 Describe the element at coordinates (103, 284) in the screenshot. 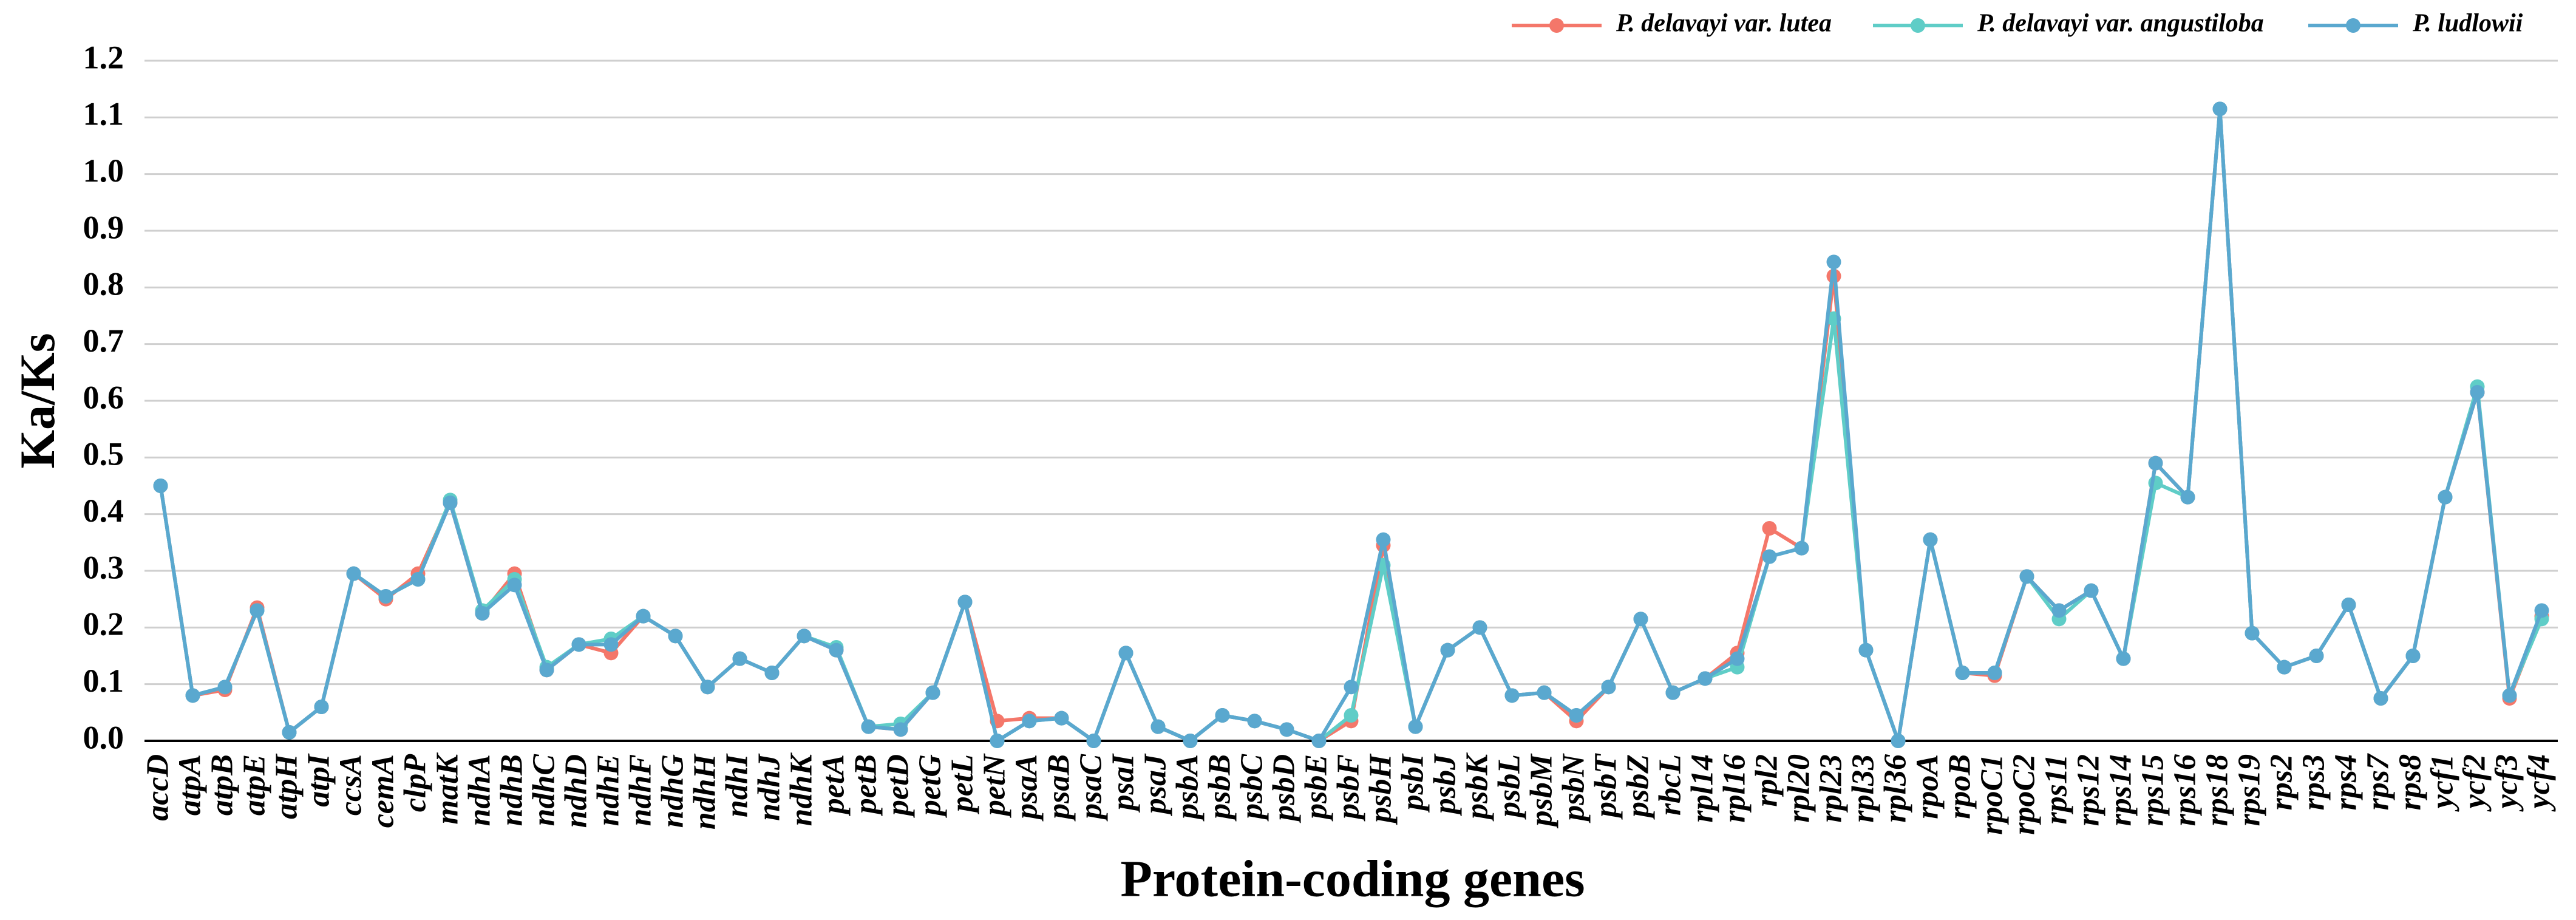

I see `y-tick-label: 0.8` at that location.